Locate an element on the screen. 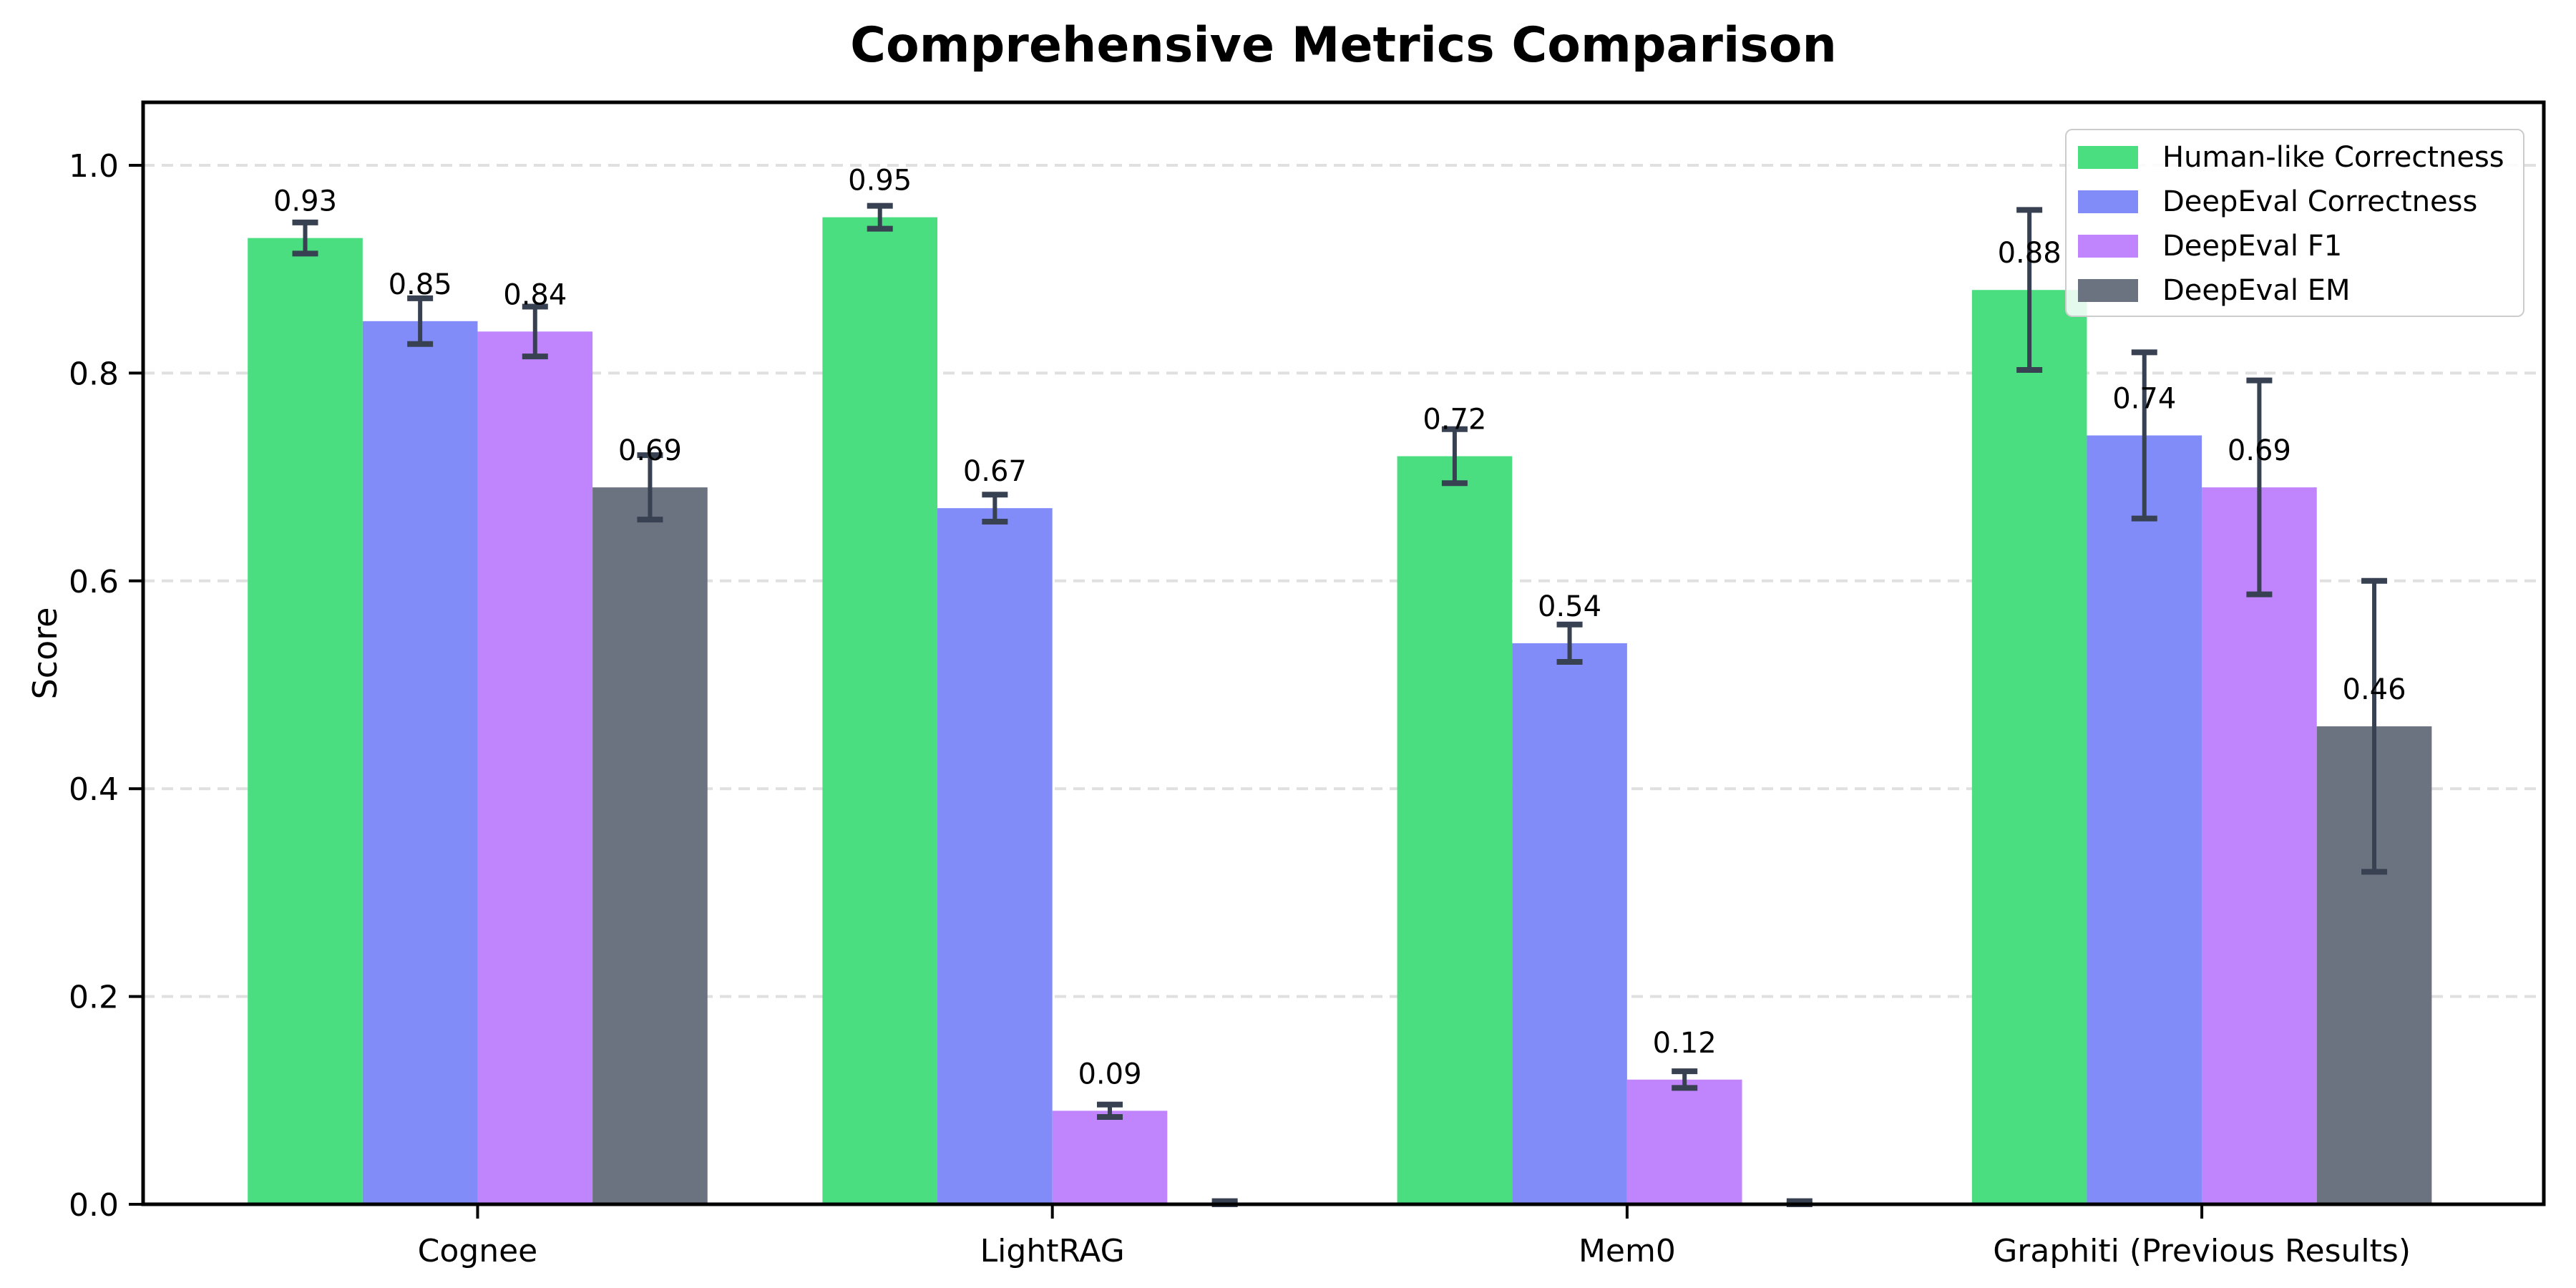 This screenshot has width=2576, height=1288. legend-label: DeepEval EM is located at coordinates (2256, 290).